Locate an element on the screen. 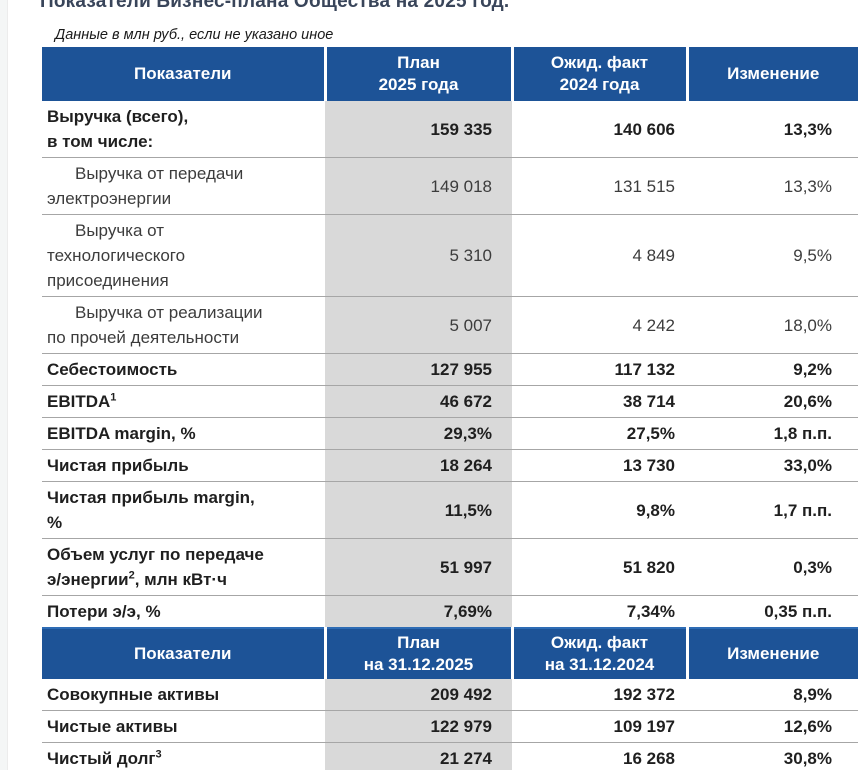 The image size is (860, 770). plan-value: 51 997 is located at coordinates (418, 567).